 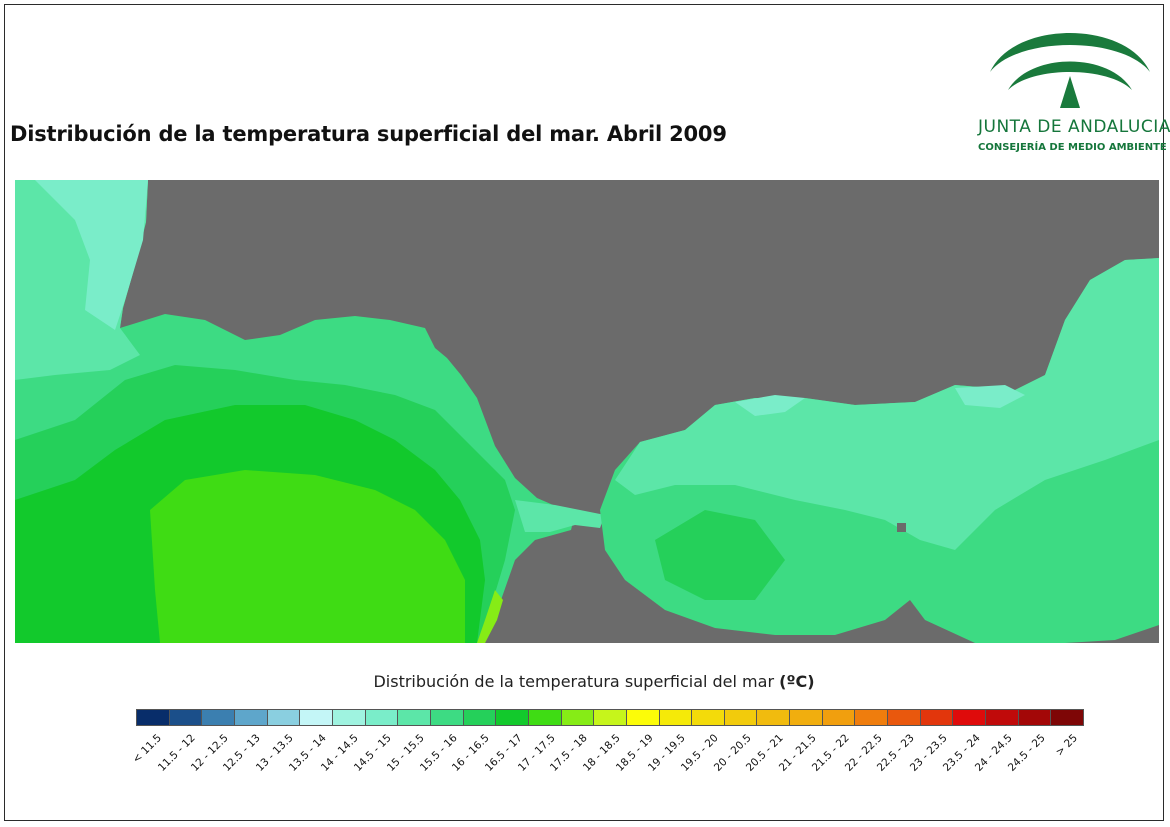 What do you see at coordinates (1066, 745) in the screenshot?
I see `legend-tick-label: > 25` at bounding box center [1066, 745].